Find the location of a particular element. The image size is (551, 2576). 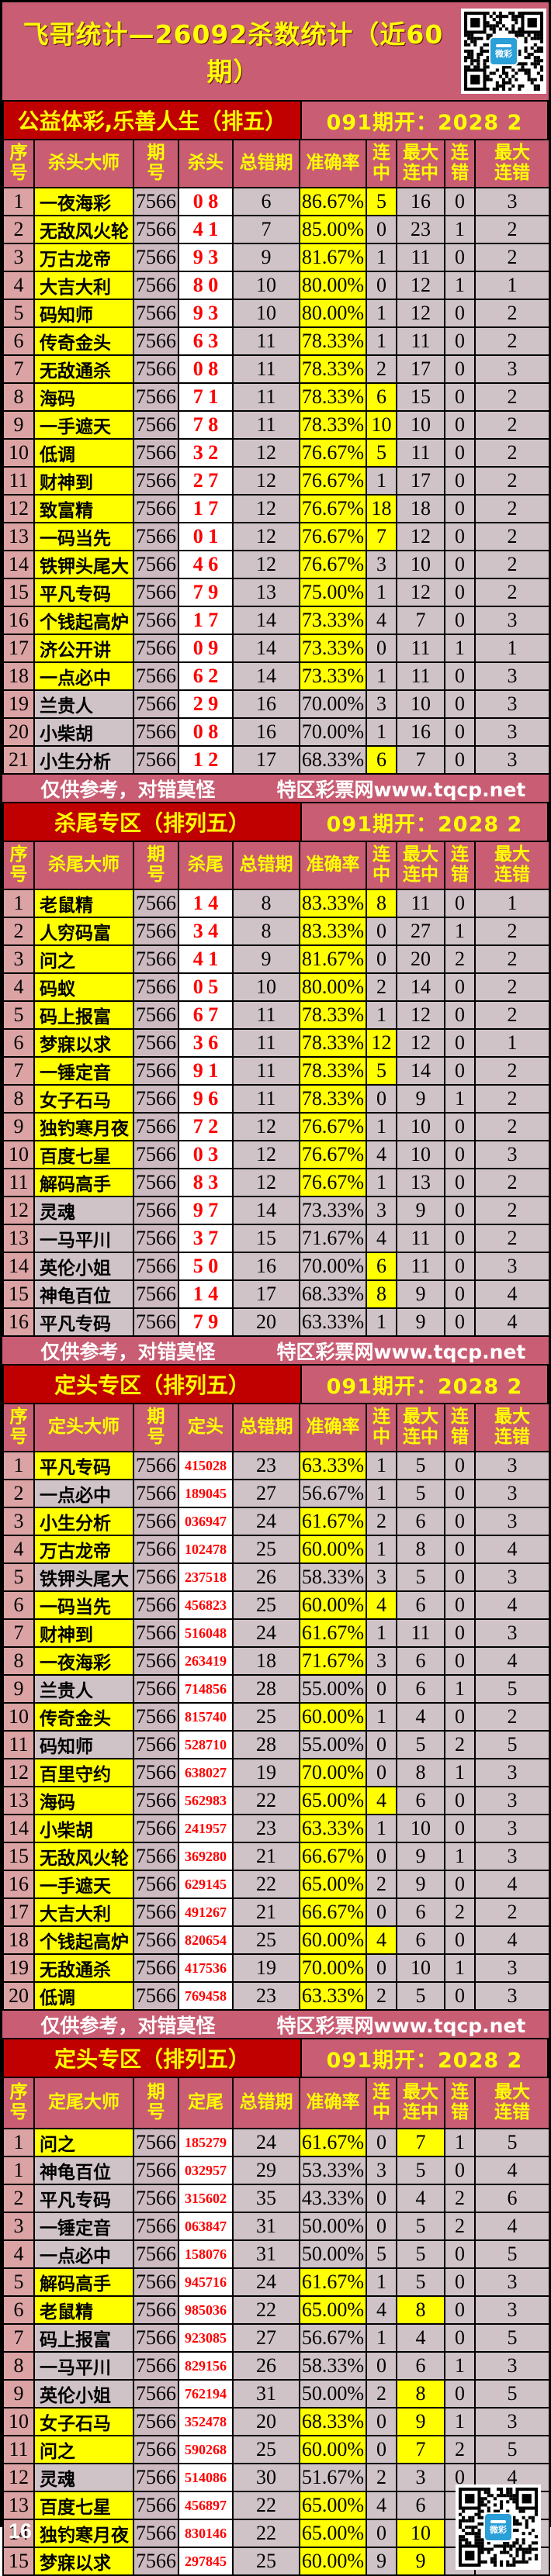

cell-master: 百度七星 is located at coordinates (83, 2506).